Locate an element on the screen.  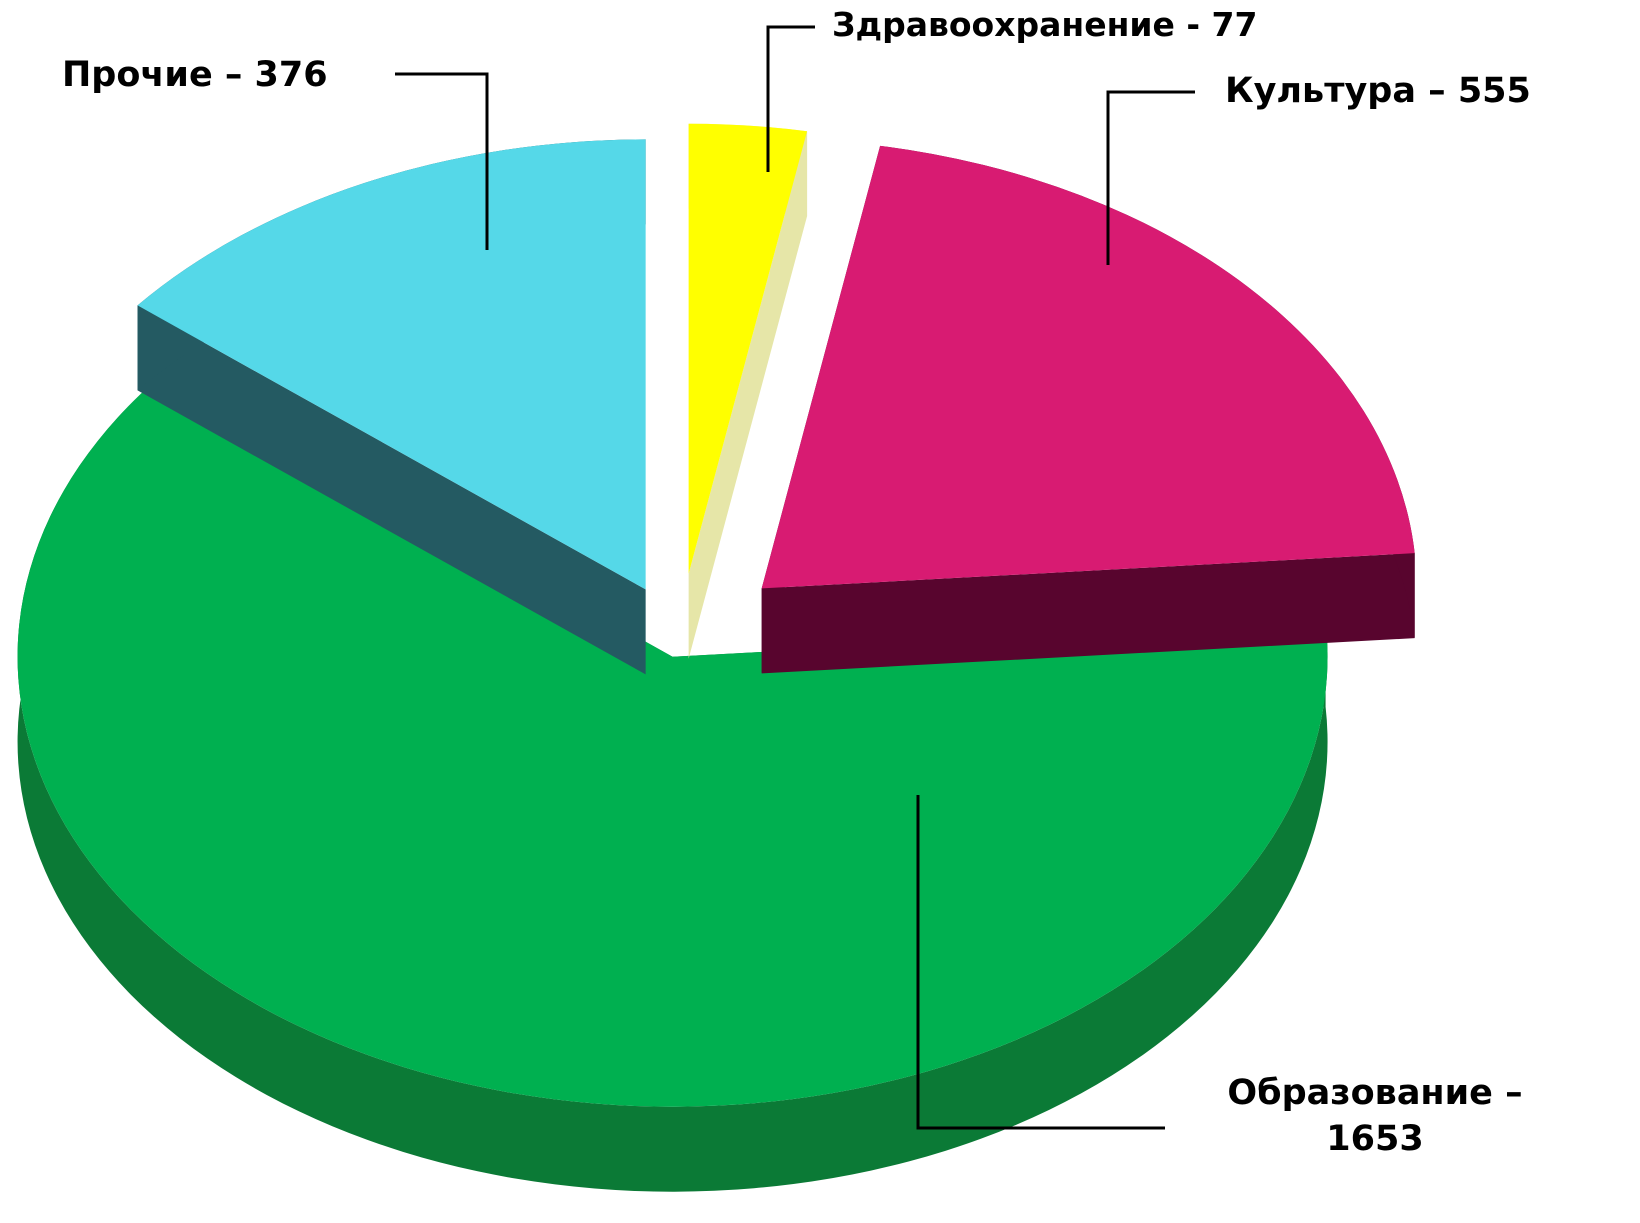
slice-label: Прочие – 376 is located at coordinates (195, 75).